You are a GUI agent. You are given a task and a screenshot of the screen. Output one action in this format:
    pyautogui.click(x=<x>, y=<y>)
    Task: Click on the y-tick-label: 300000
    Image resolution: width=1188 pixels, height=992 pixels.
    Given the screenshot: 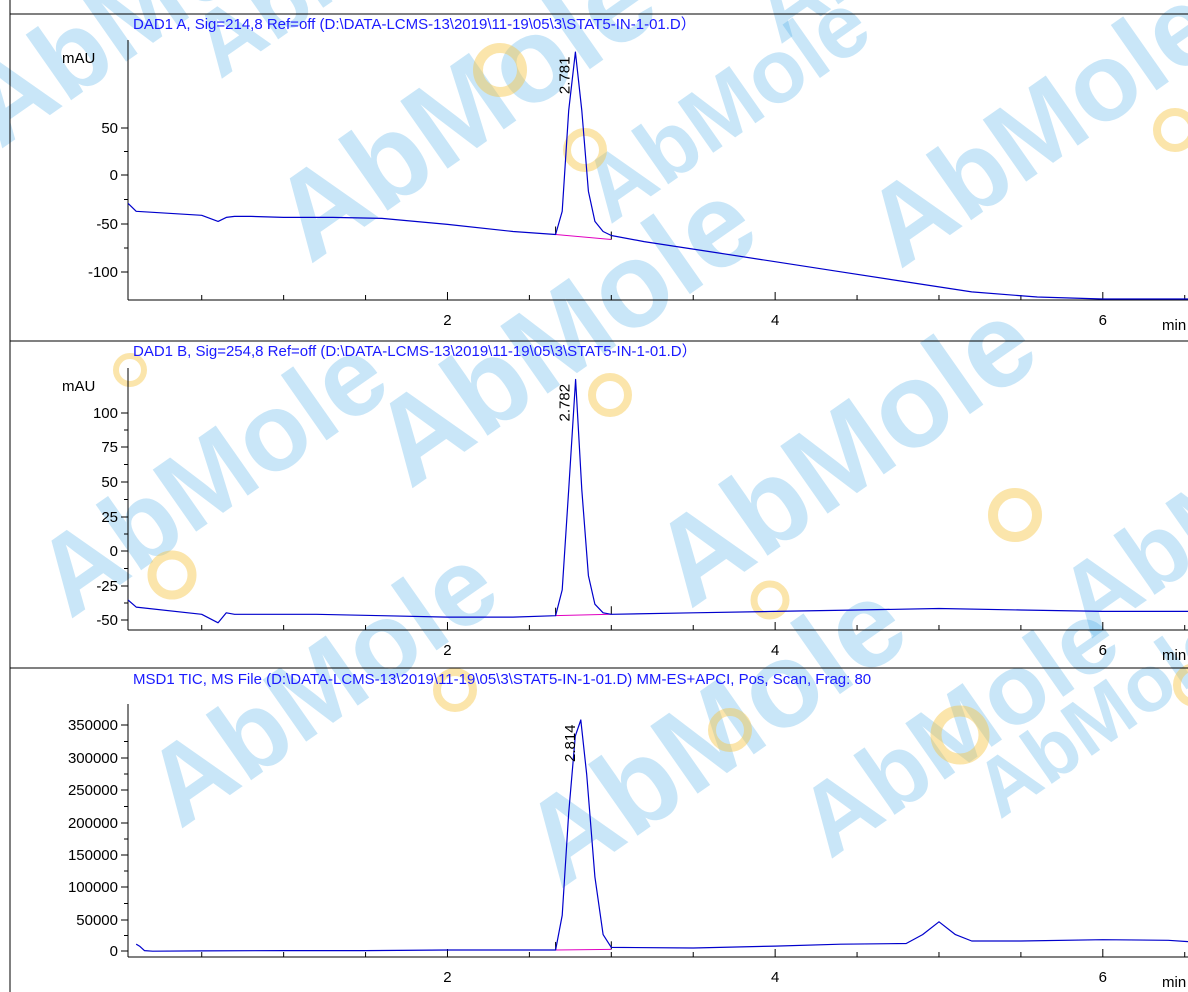 What is the action you would take?
    pyautogui.click(x=93, y=758)
    